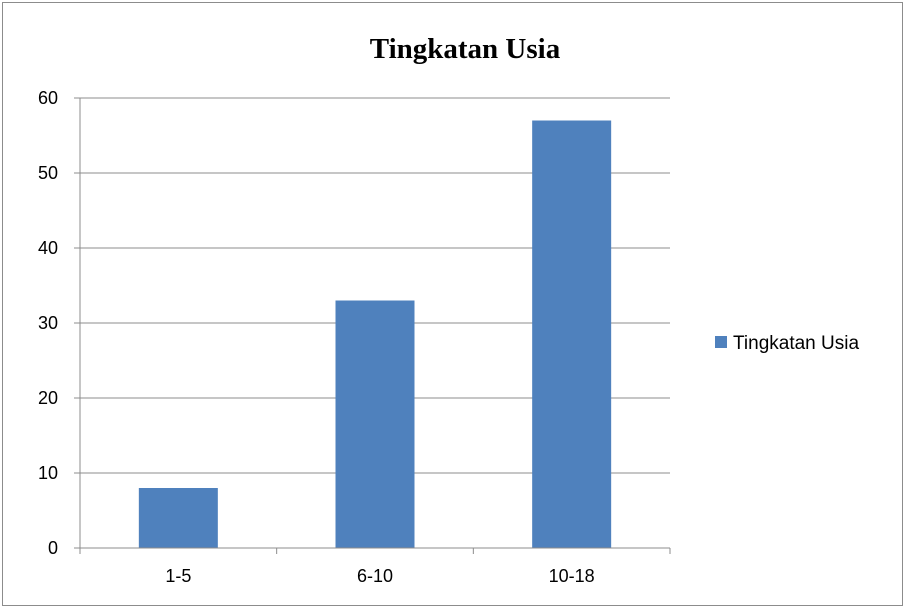 The image size is (907, 610). Describe the element at coordinates (375, 576) in the screenshot. I see `x-tick-label: 6-10` at that location.